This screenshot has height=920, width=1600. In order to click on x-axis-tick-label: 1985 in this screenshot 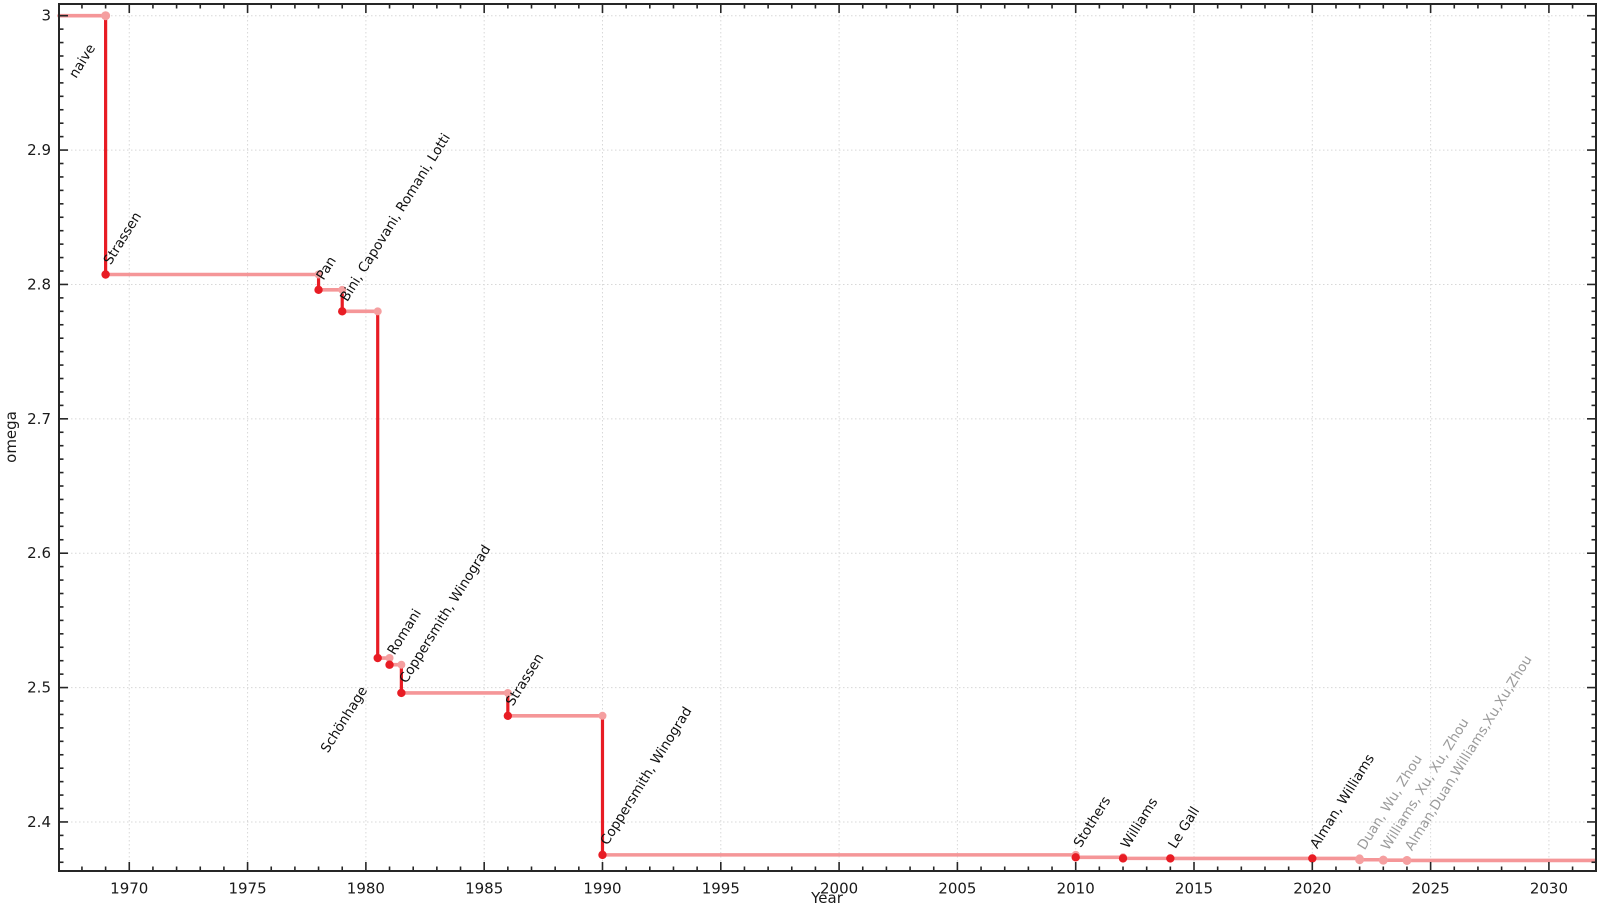, I will do `click(484, 889)`.